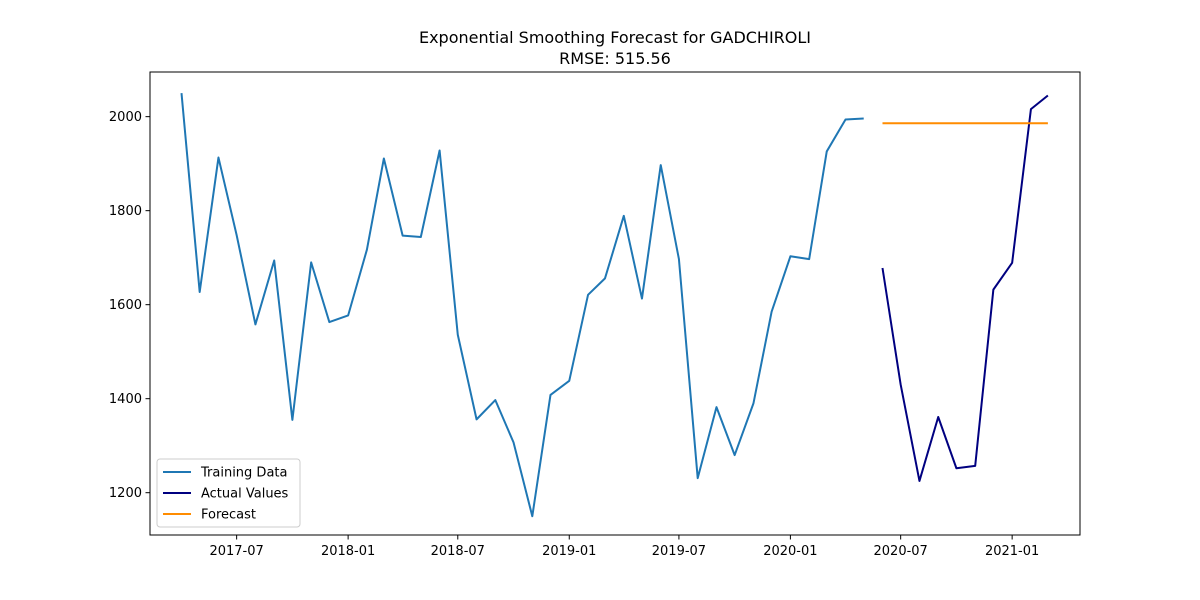 This screenshot has height=600, width=1200. What do you see at coordinates (125, 399) in the screenshot?
I see `y-tick-label: 1400` at bounding box center [125, 399].